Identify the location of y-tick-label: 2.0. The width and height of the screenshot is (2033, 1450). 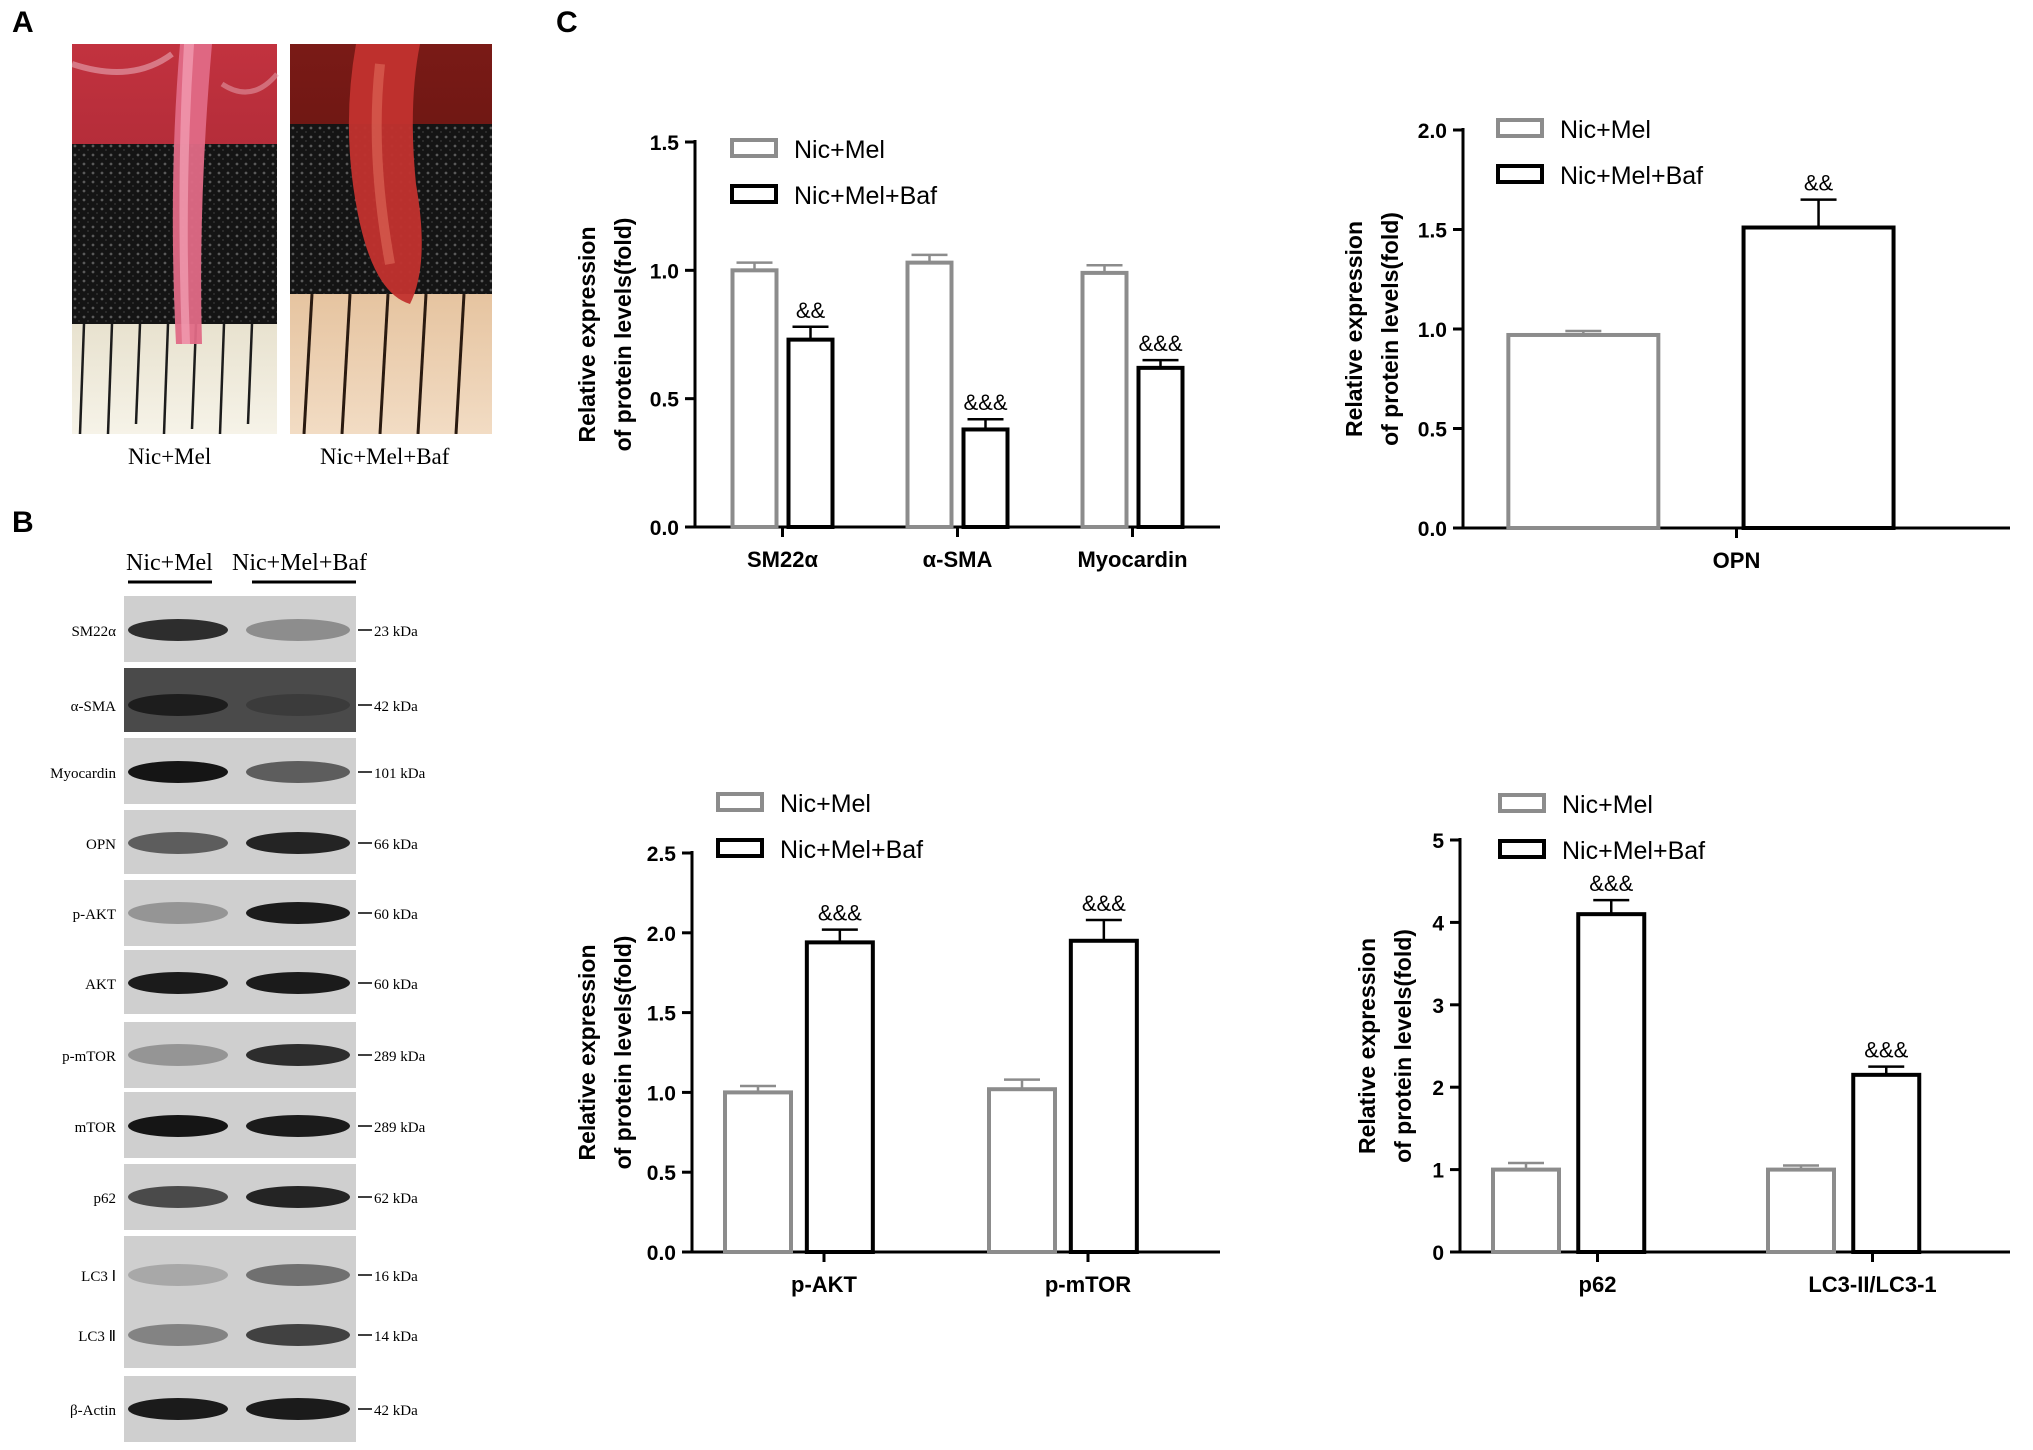
(661, 934).